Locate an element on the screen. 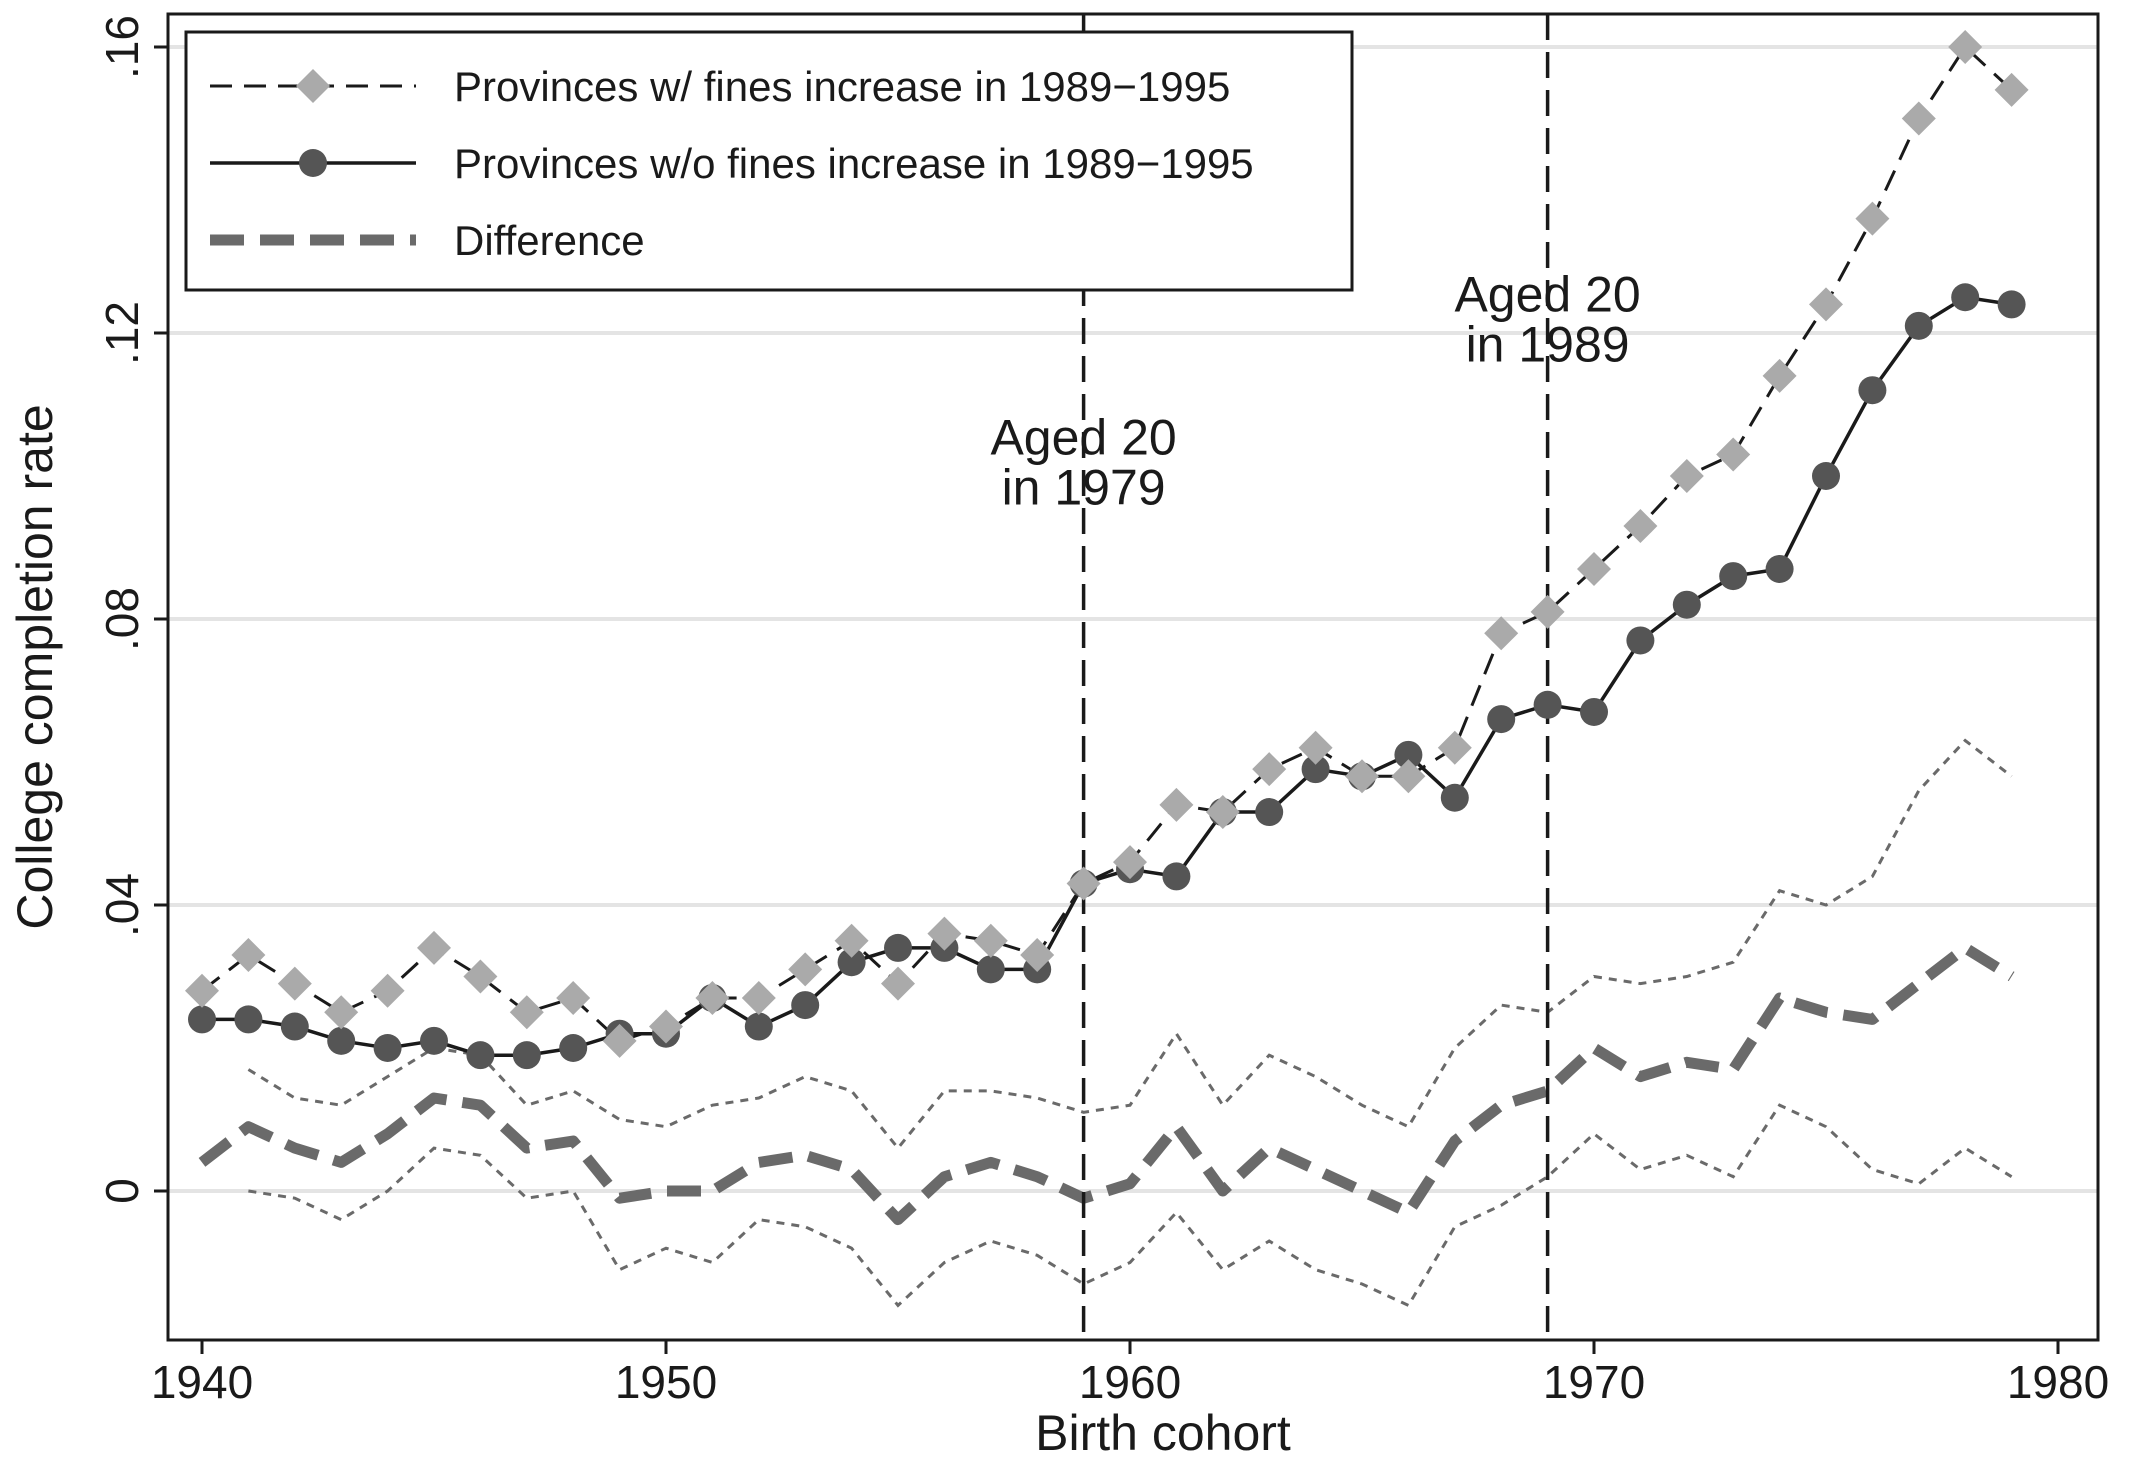 The height and width of the screenshot is (1481, 2130). treated-point-1966 is located at coordinates (1408, 776).